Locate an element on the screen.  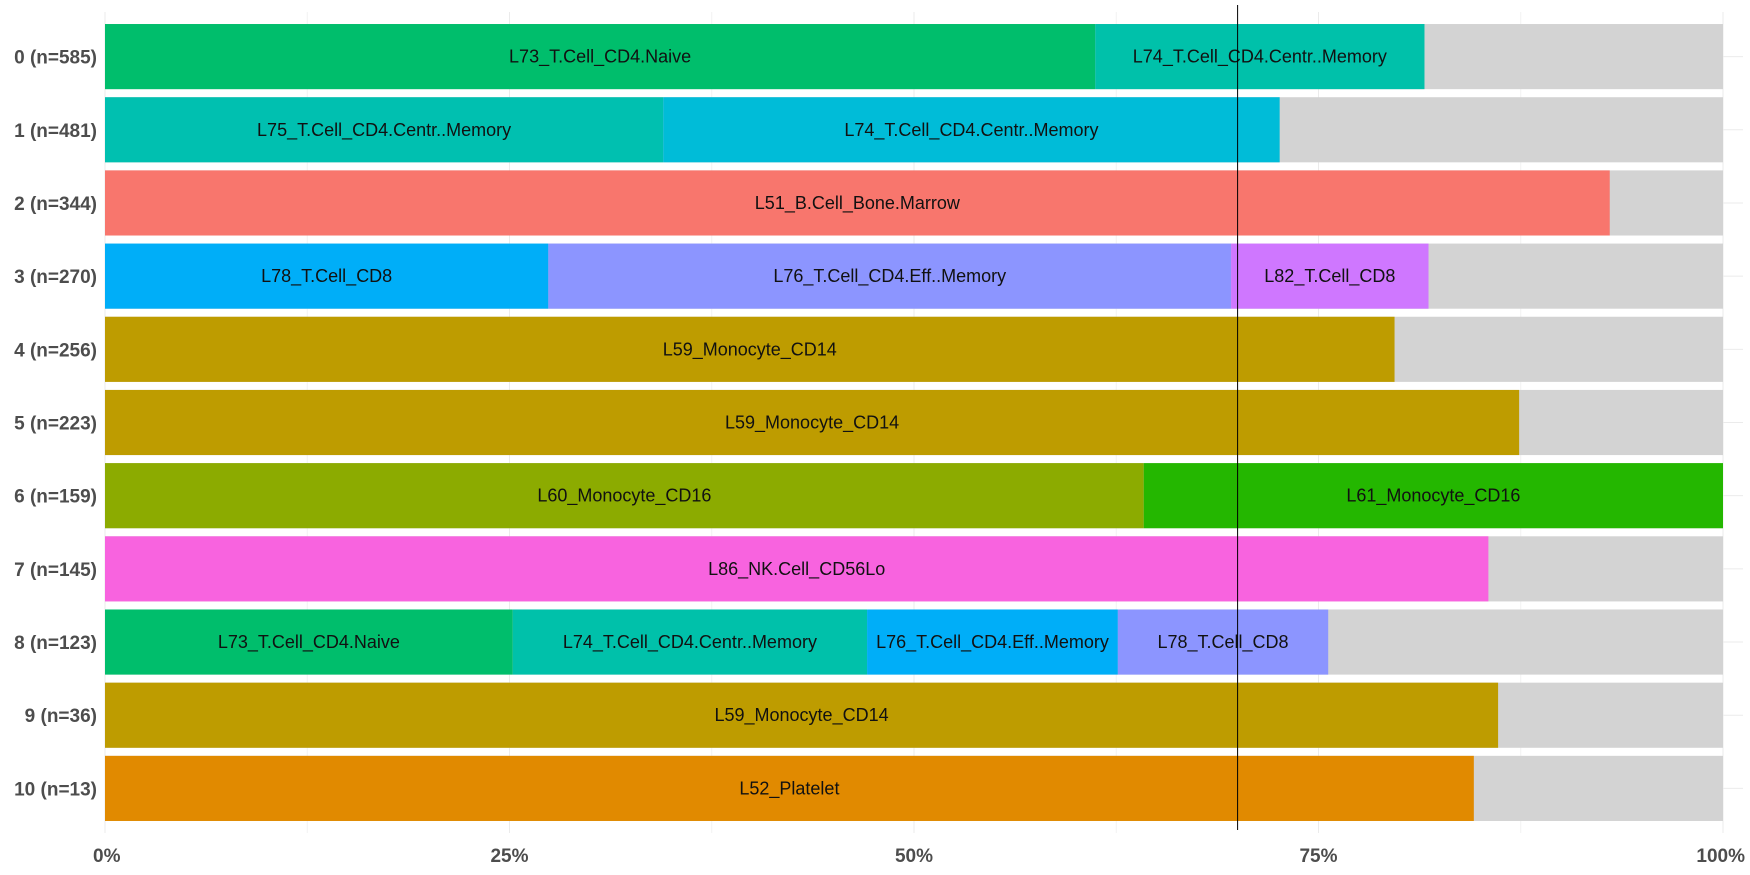
segment-label: L61_Monocyte_CD16 is located at coordinates (1433, 496).